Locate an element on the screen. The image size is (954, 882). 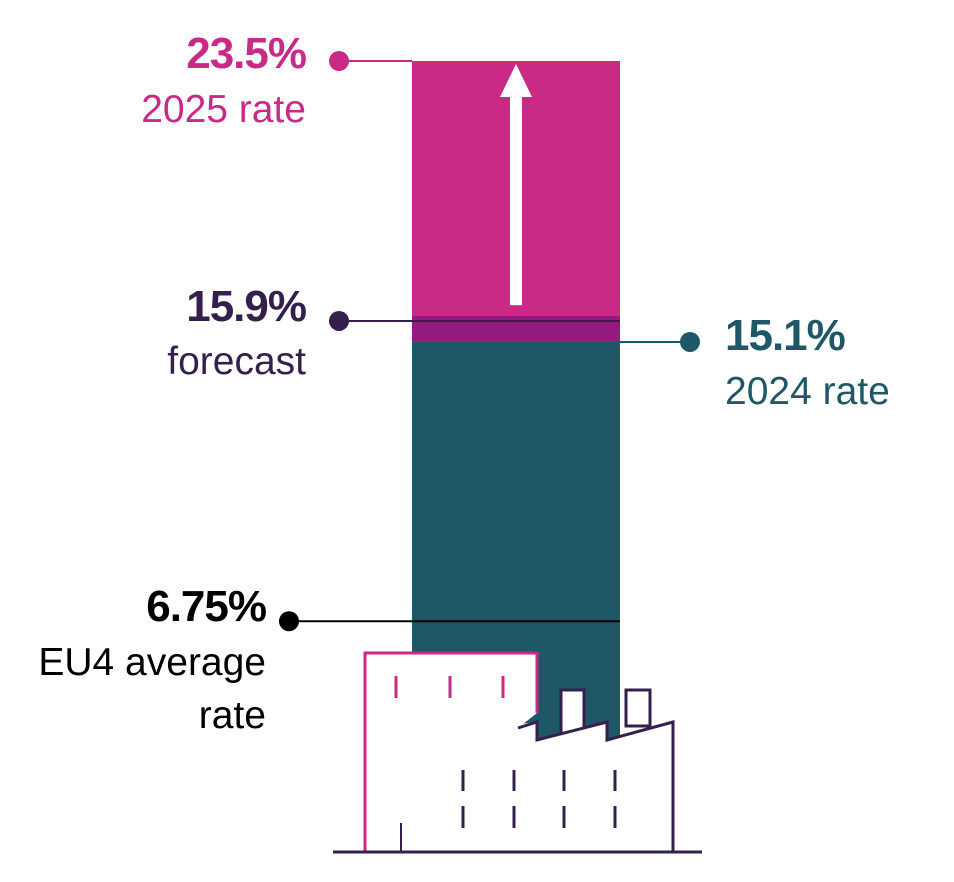
value-2025: 23.5% is located at coordinates (246, 53).